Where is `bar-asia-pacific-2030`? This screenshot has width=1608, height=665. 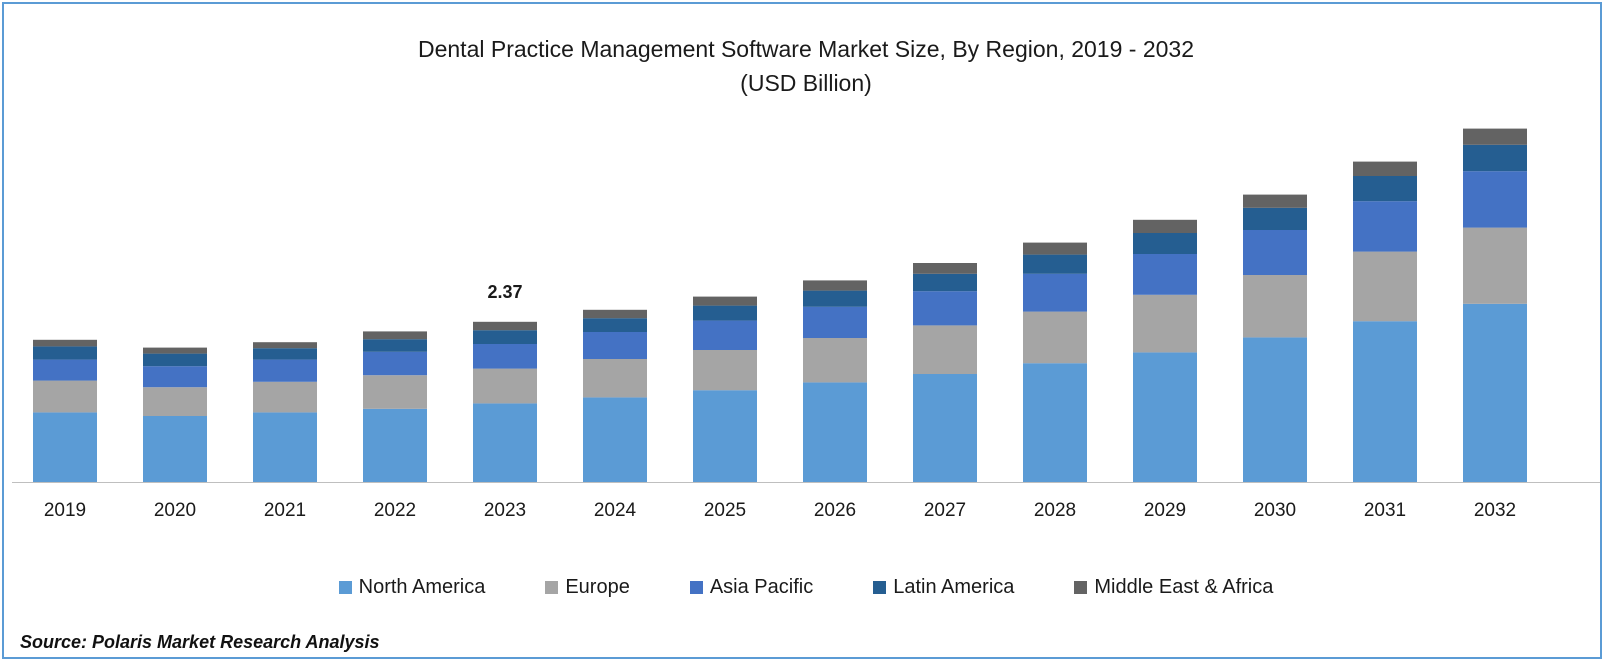 bar-asia-pacific-2030 is located at coordinates (1275, 252).